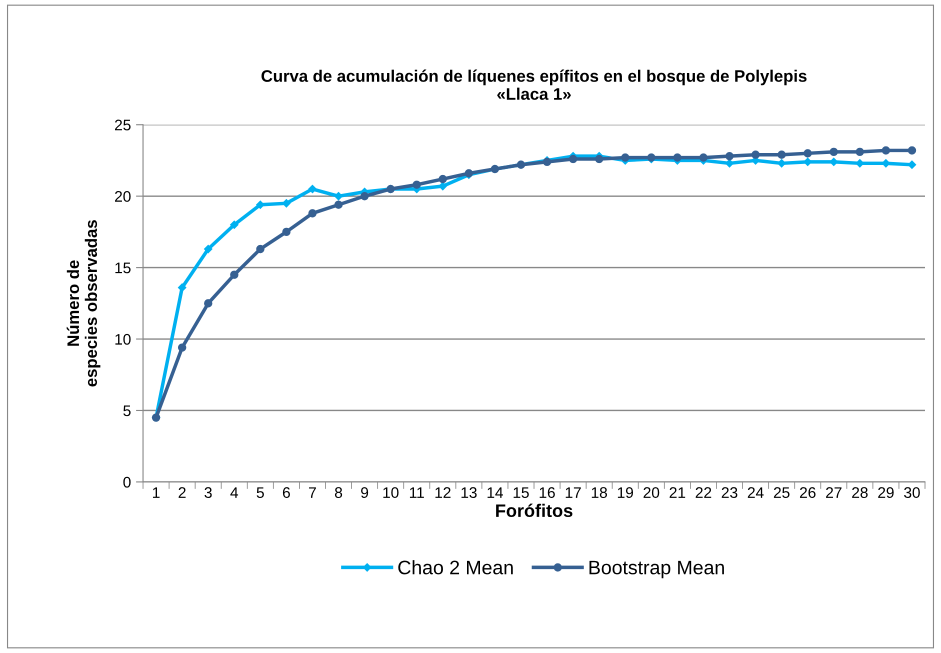 This screenshot has width=941, height=653. I want to click on x-tick-label: 16, so click(547, 492).